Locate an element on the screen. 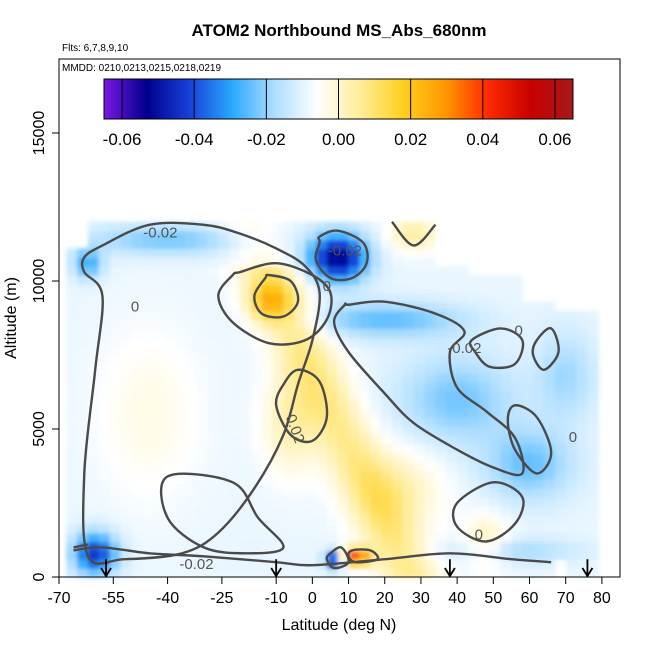 The image size is (650, 650). colorbar-ticks: -0.06 -0.04 -0.02 0.00 0.02 0.04 0.06 is located at coordinates (337, 114).